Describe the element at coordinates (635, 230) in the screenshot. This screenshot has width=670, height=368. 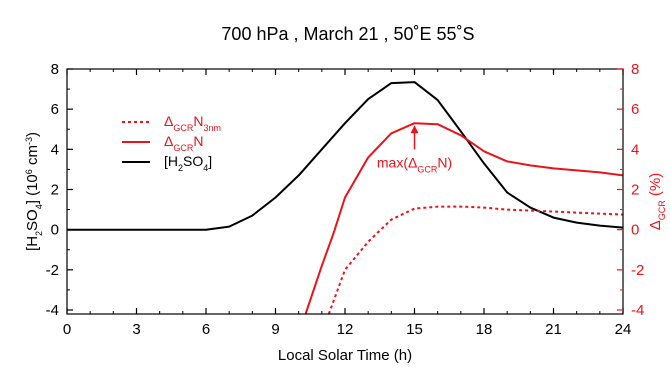
I see `y-right-tick-label: 0` at that location.